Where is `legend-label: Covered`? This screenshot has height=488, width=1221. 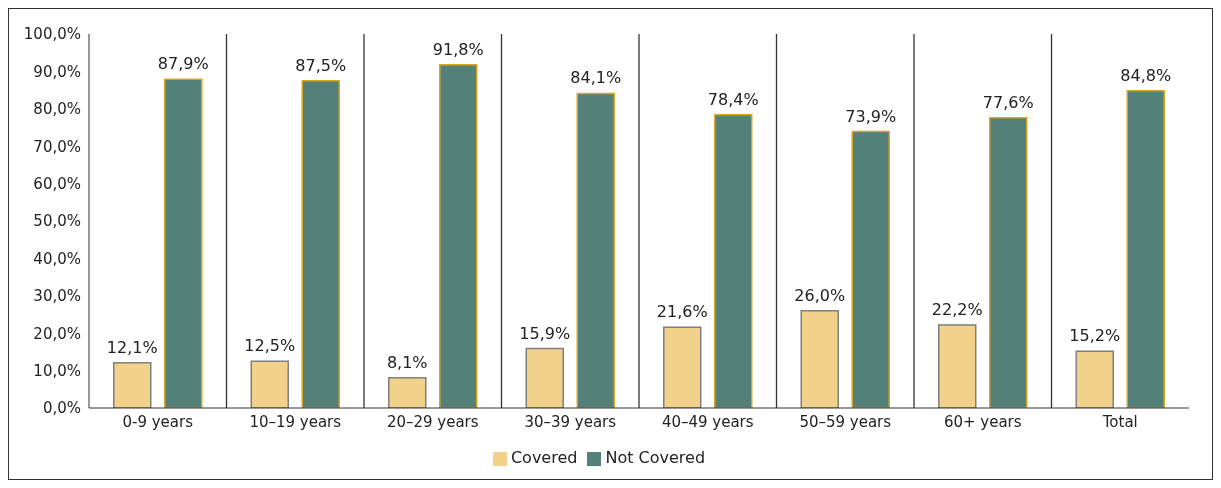
legend-label: Covered is located at coordinates (544, 457).